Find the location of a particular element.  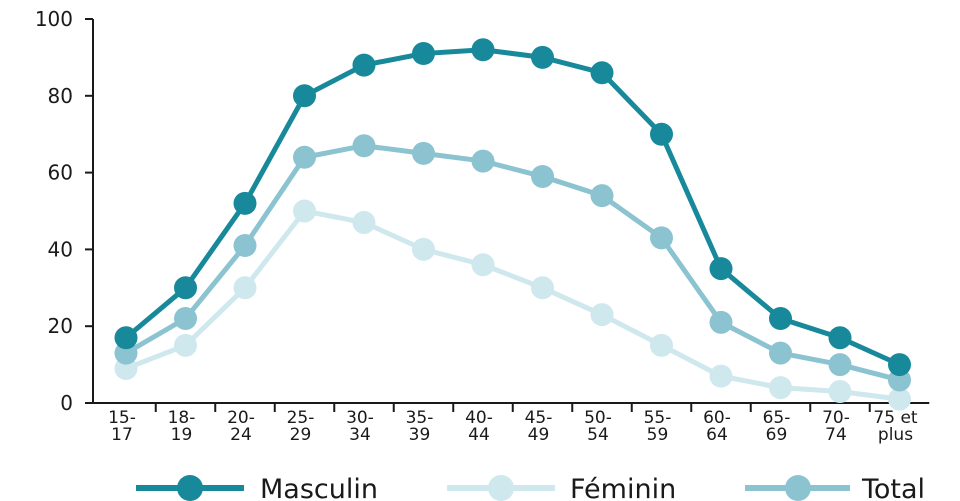

x-tick-label: 65- is located at coordinates (777, 418).